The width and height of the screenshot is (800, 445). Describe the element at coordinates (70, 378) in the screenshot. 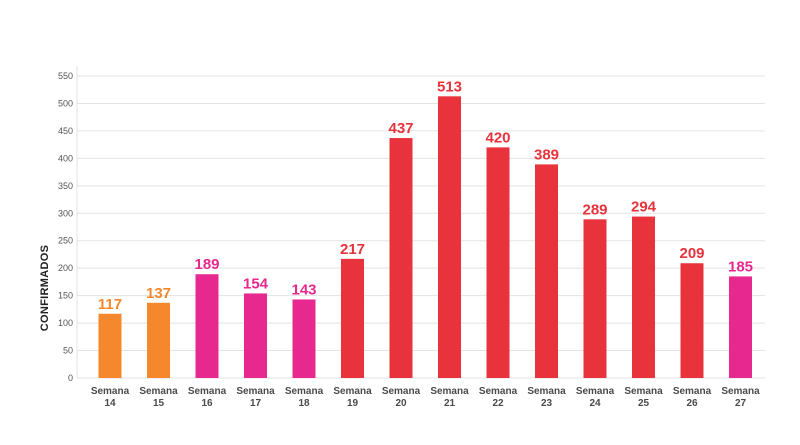

I see `y-tick-label: 0` at that location.